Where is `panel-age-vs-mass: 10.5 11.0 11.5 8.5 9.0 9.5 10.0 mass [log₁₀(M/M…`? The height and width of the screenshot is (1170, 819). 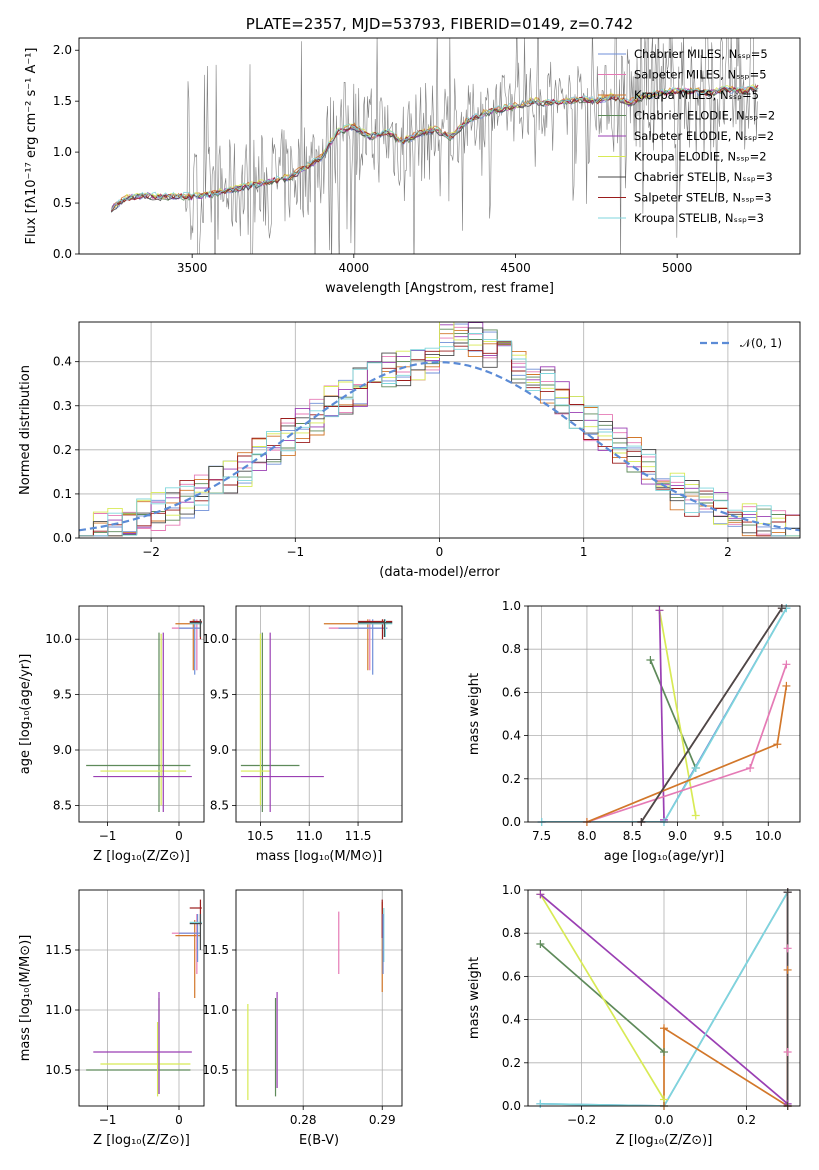 panel-age-vs-mass: 10.5 11.0 11.5 8.5 9.0 9.5 10.0 mass [log₁₀(M/M… is located at coordinates (302, 734).